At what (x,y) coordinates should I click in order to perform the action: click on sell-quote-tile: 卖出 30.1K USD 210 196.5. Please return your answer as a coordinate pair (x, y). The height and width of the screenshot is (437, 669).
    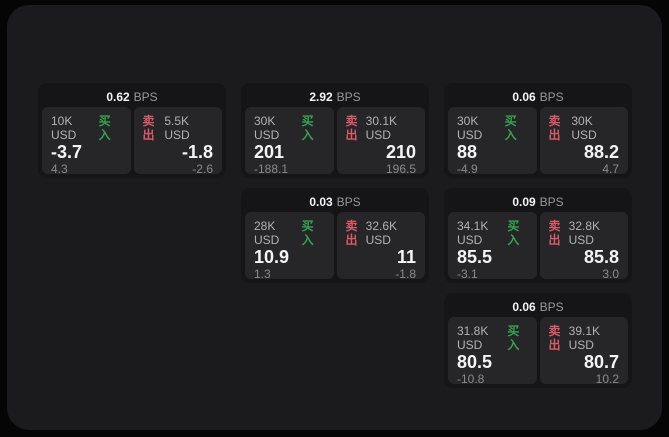
    Looking at the image, I should click on (380, 141).